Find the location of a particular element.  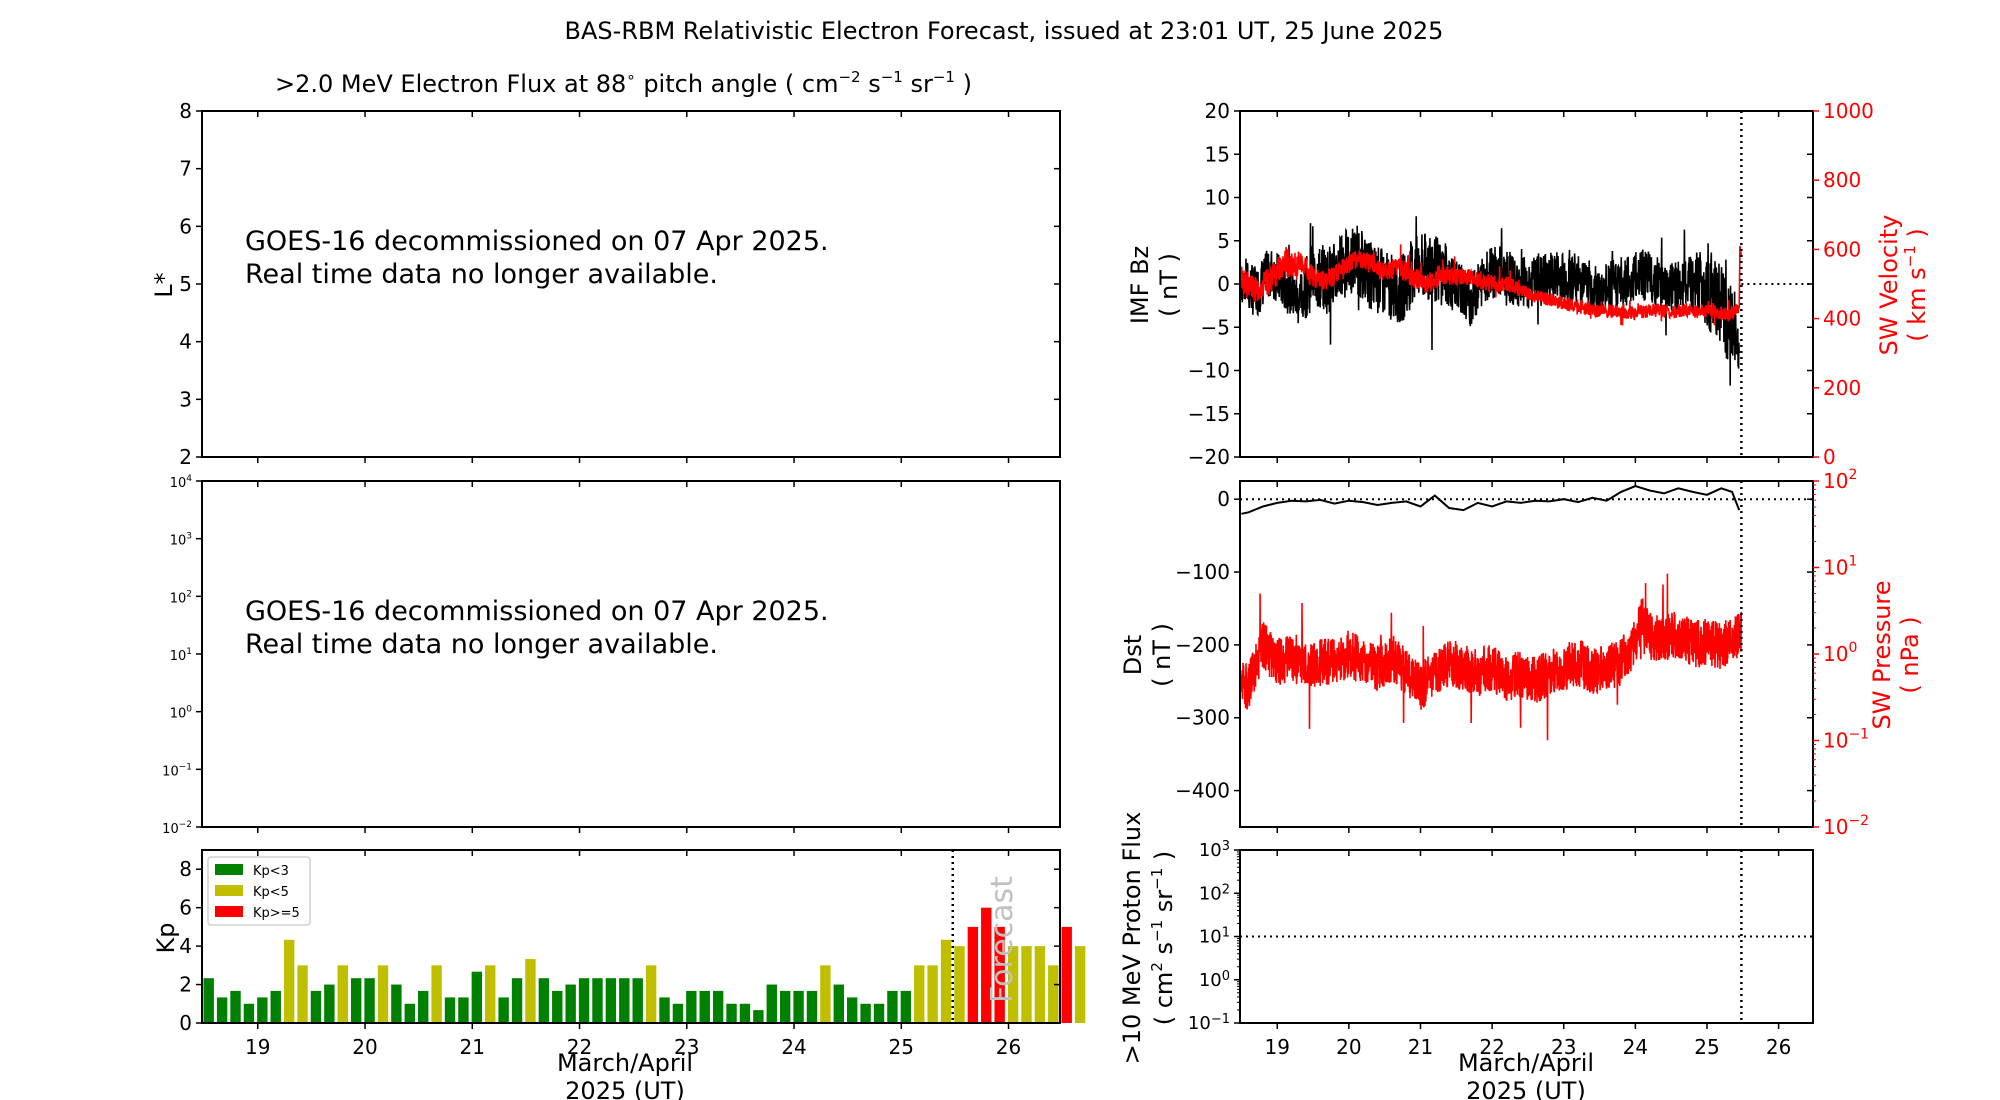

sw-pressure-label-line1: SW Pressure is located at coordinates (1882, 654).